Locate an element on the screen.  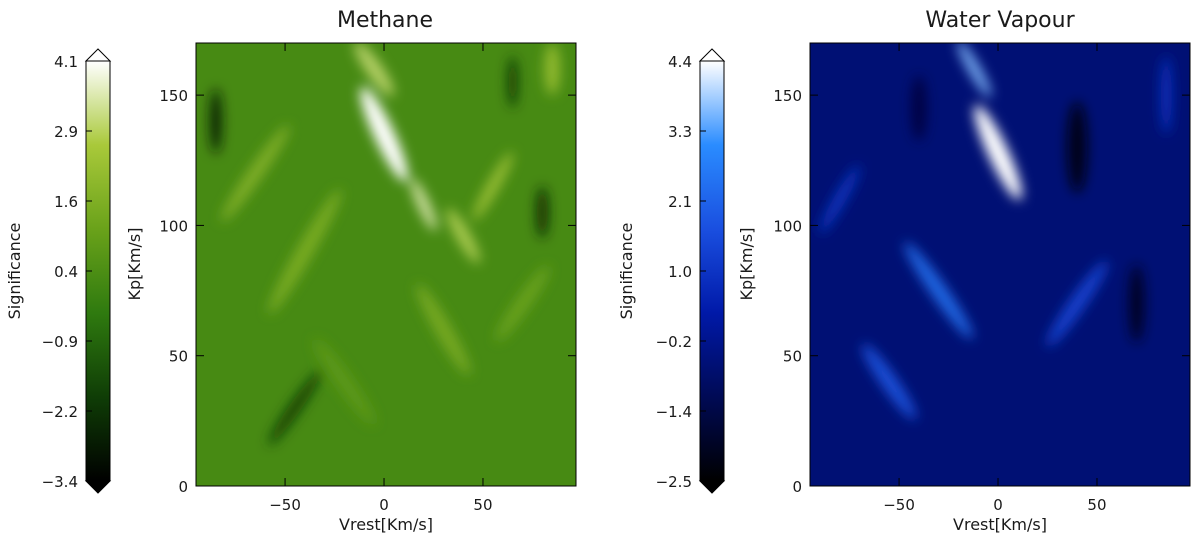
methane-colorbar-tick-label: 4.1 is located at coordinates (66, 62).